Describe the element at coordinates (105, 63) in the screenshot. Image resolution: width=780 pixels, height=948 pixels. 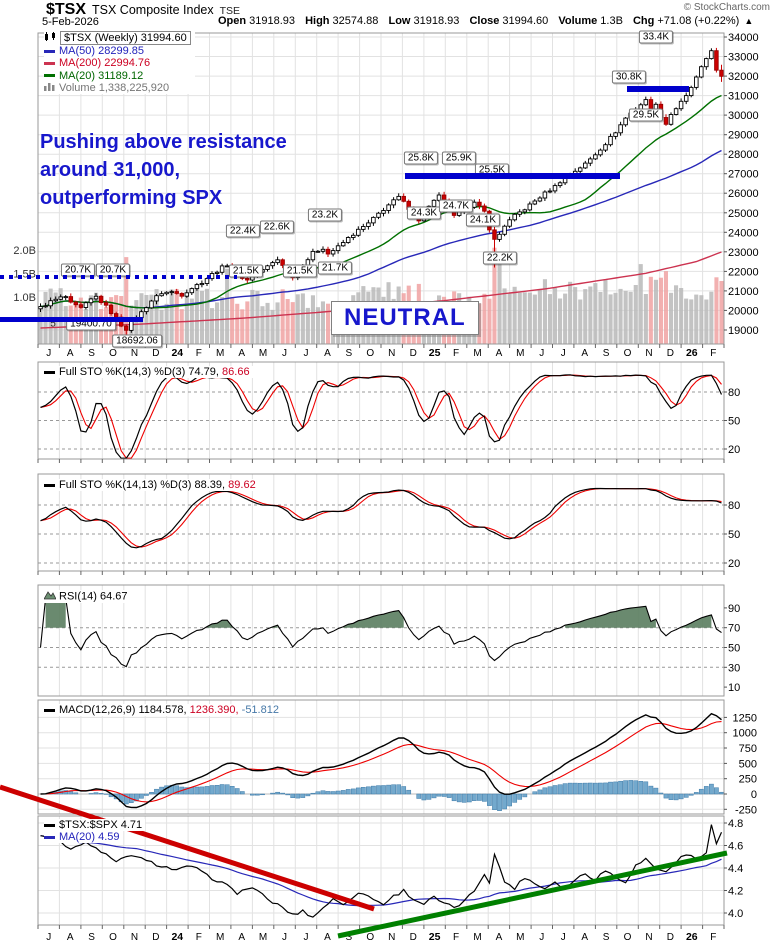
I see `legend-ma200: MA(200) 22994.76` at that location.